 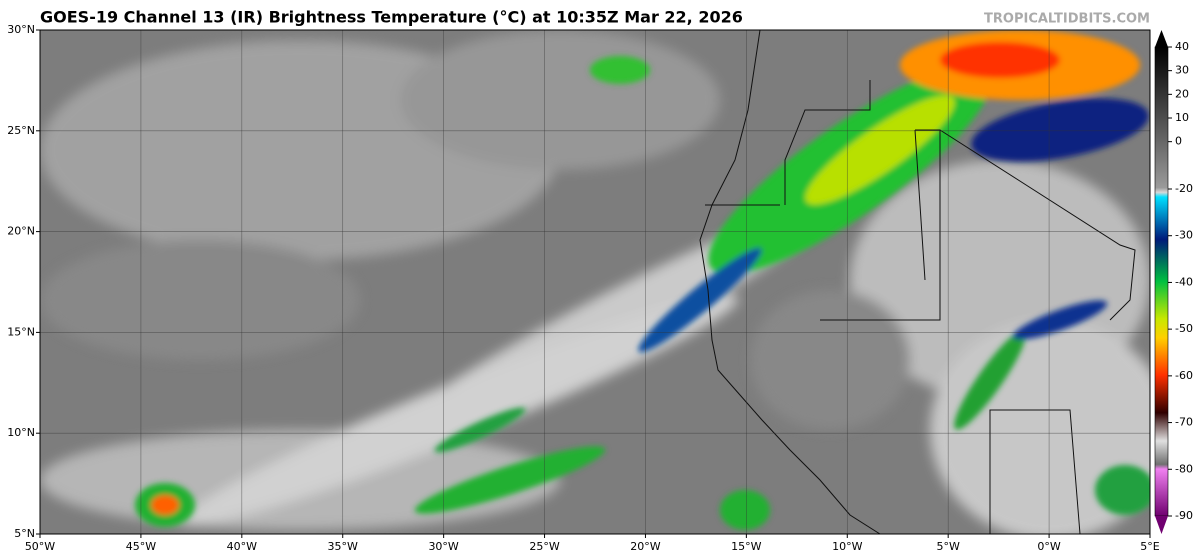 I want to click on colorbar-tick-label: -90, so click(x=1184, y=515).